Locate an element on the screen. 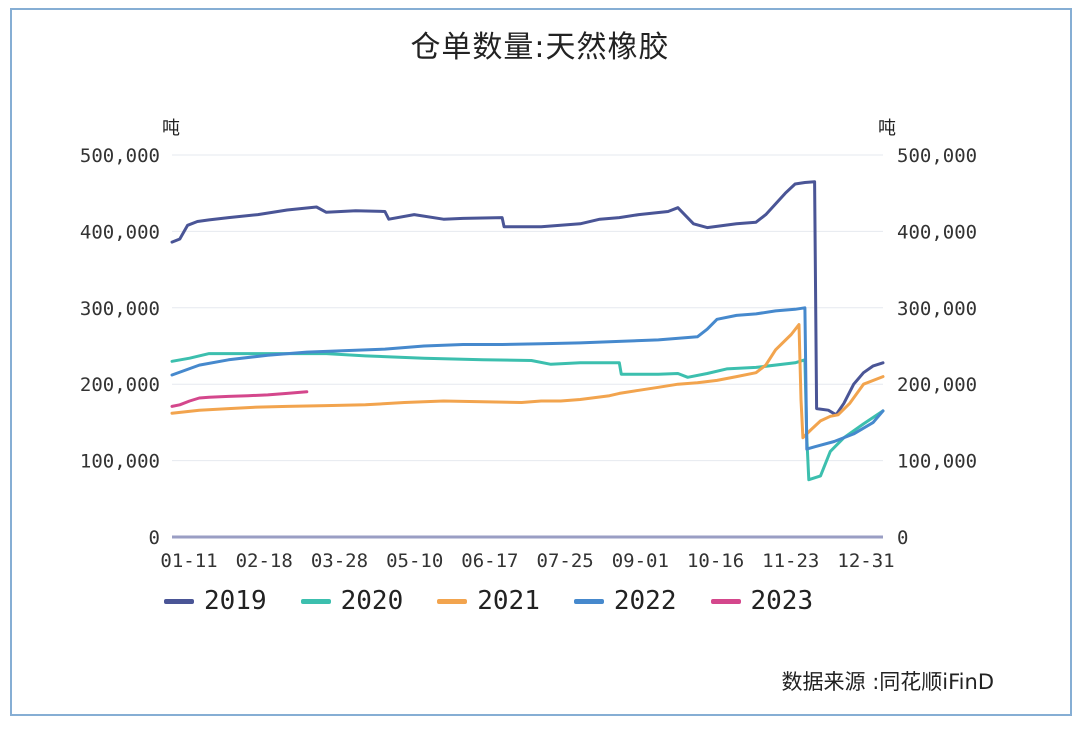 The width and height of the screenshot is (1080, 729). legend-item-2022: 2022 is located at coordinates (625, 601).